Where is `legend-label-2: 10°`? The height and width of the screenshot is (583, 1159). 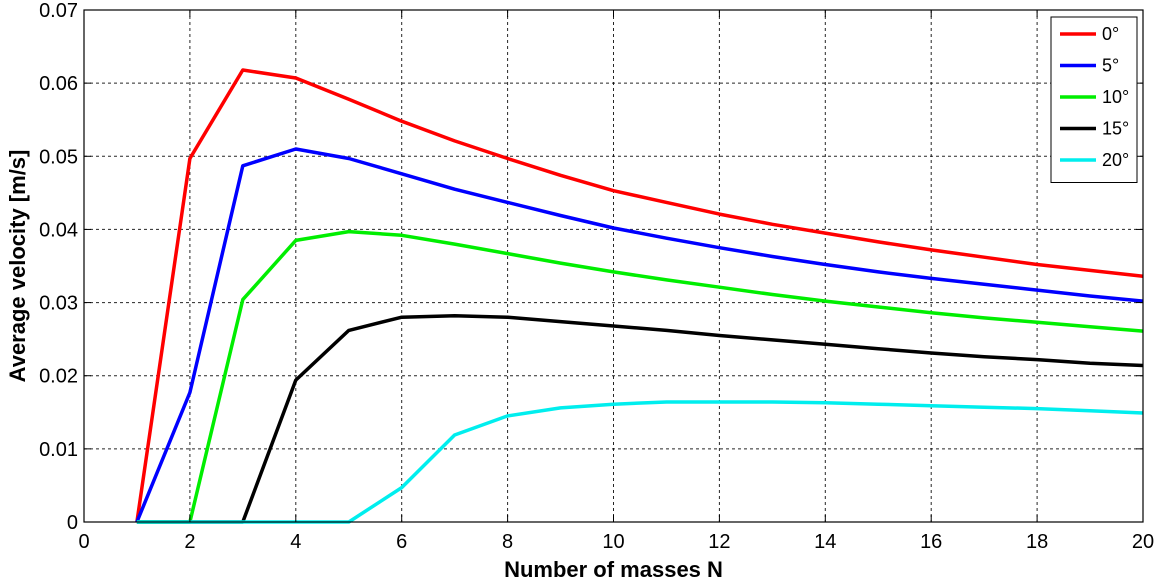 legend-label-2: 10° is located at coordinates (1115, 97).